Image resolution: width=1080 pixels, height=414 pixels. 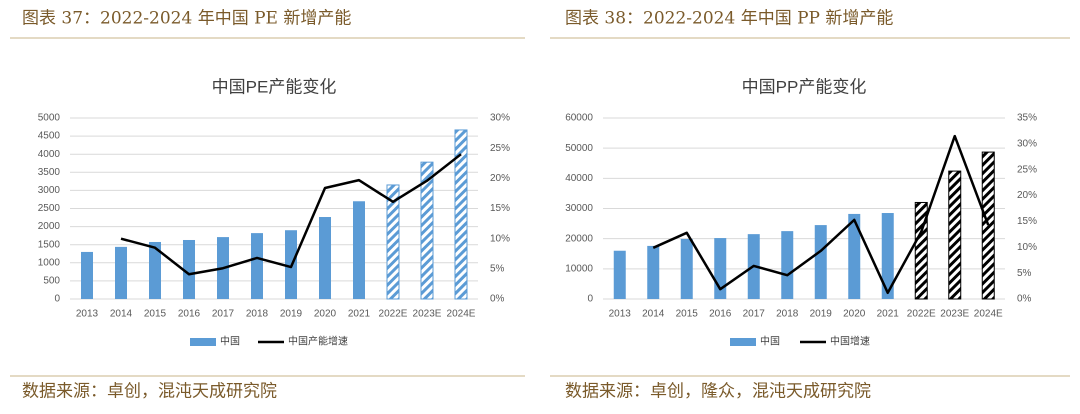 I want to click on source: 数据来源：卓创，混沌天成研究院, so click(x=149, y=392).